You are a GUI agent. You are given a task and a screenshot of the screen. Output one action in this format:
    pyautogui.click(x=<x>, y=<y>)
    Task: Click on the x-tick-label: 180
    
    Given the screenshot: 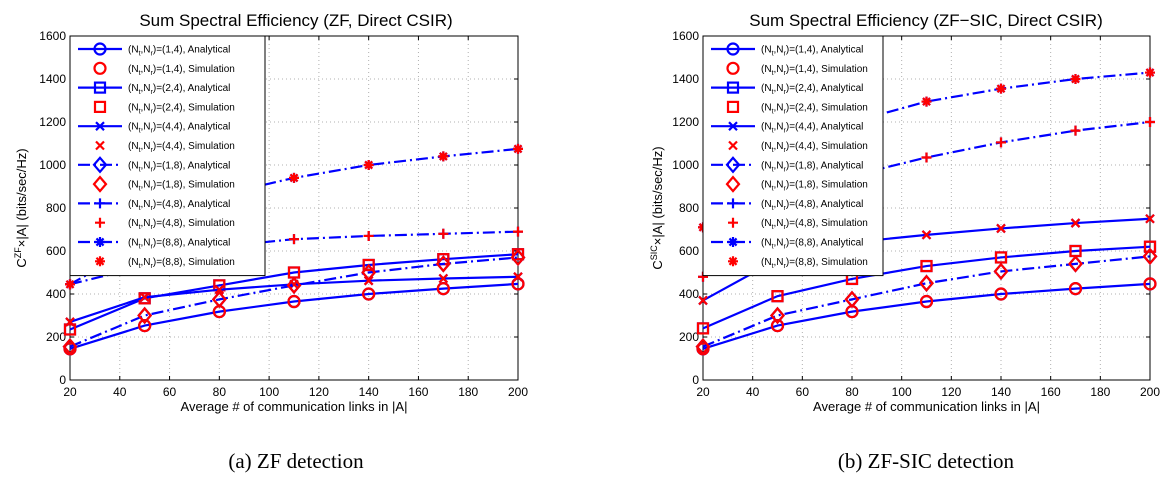 What is the action you would take?
    pyautogui.click(x=1100, y=392)
    